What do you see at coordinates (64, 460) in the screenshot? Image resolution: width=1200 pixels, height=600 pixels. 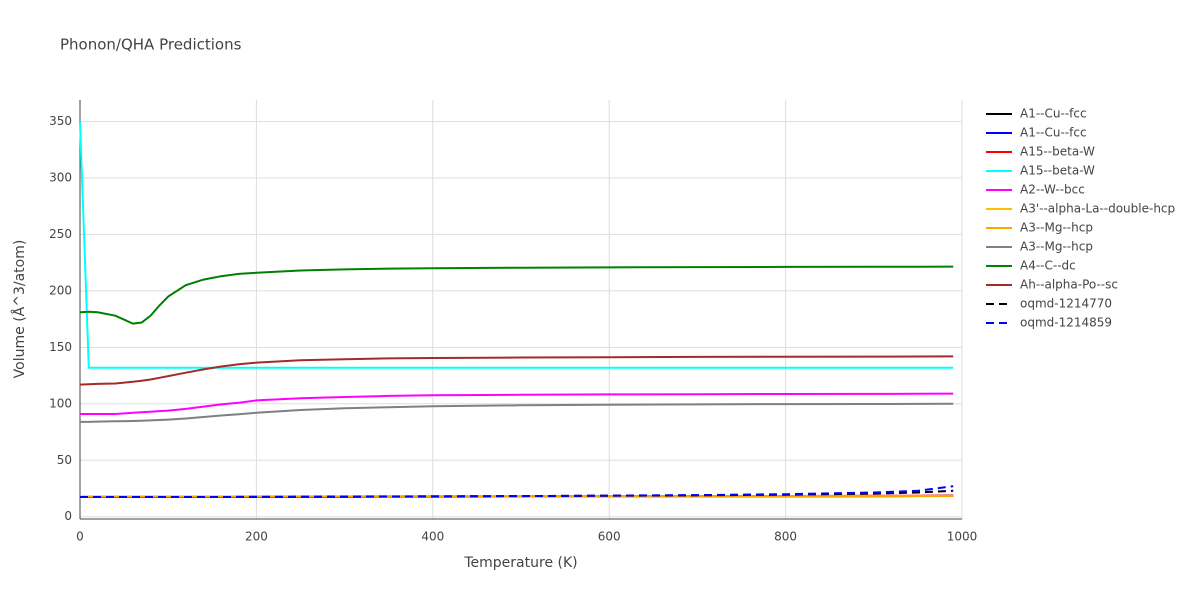 I see `y-tick-label: 50` at bounding box center [64, 460].